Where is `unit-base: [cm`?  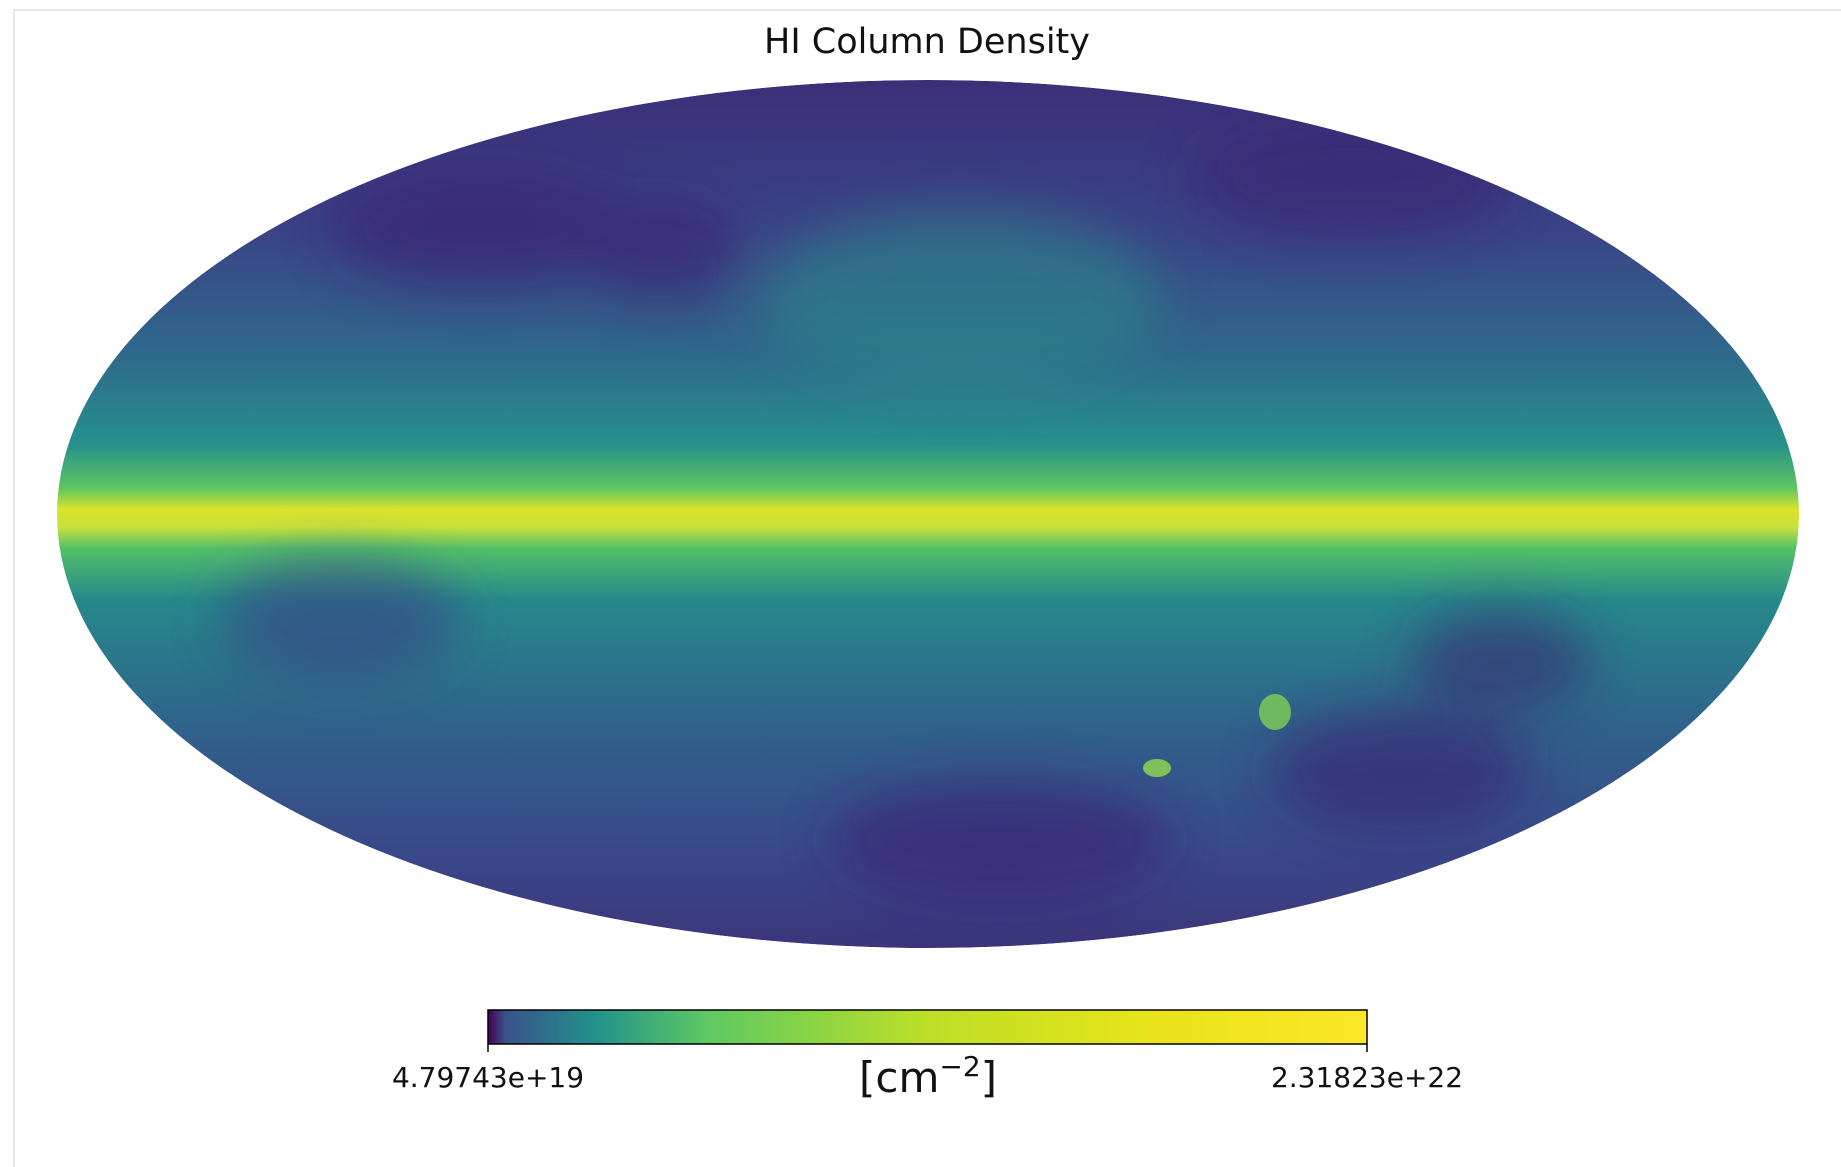 unit-base: [cm is located at coordinates (899, 1077).